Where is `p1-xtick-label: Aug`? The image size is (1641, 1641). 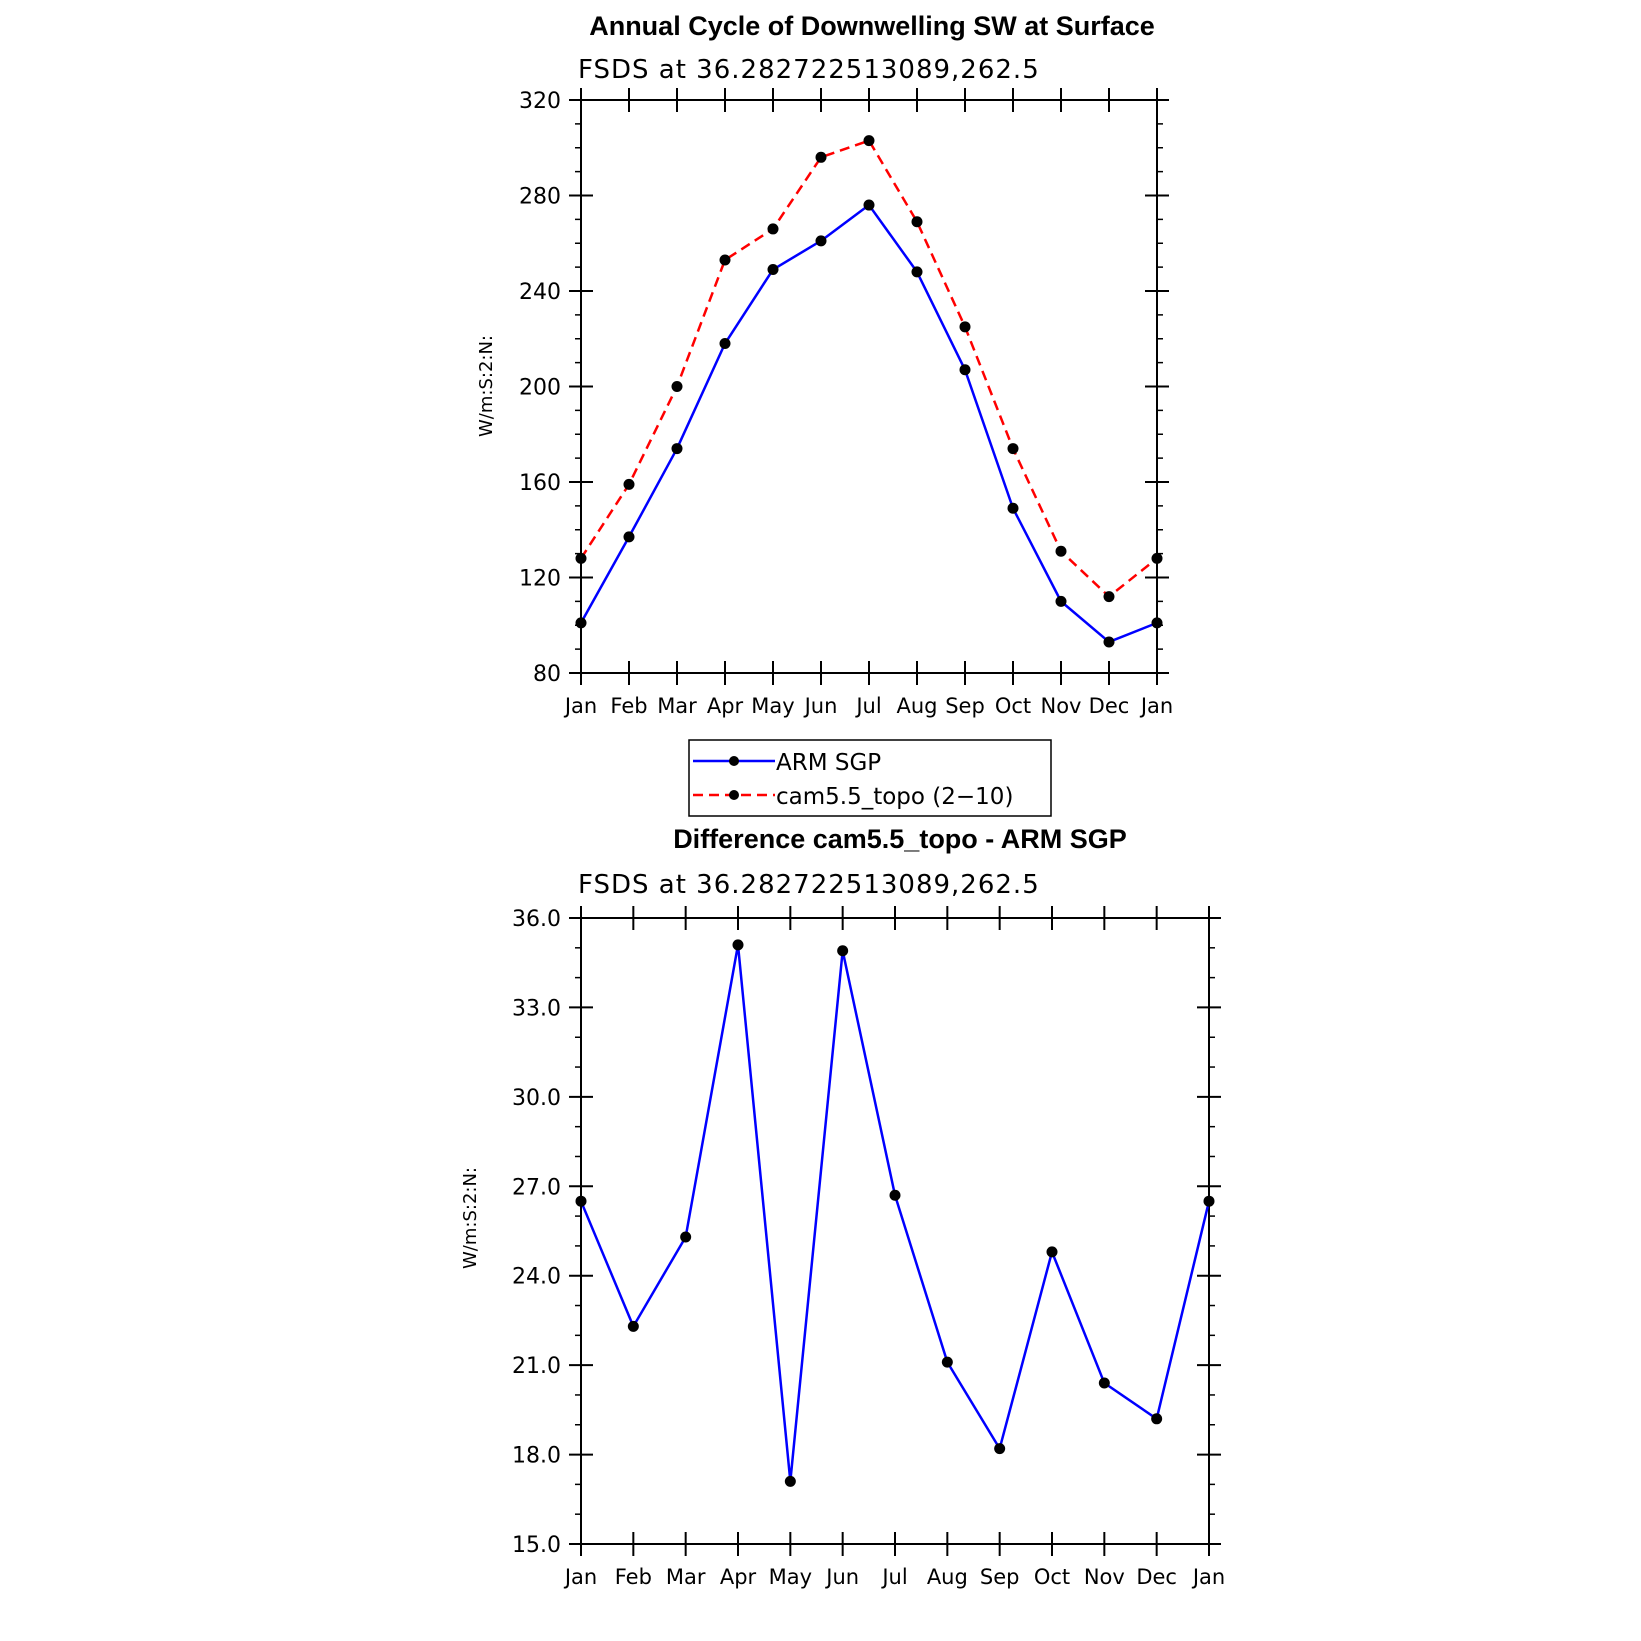 p1-xtick-label: Aug is located at coordinates (947, 1577).